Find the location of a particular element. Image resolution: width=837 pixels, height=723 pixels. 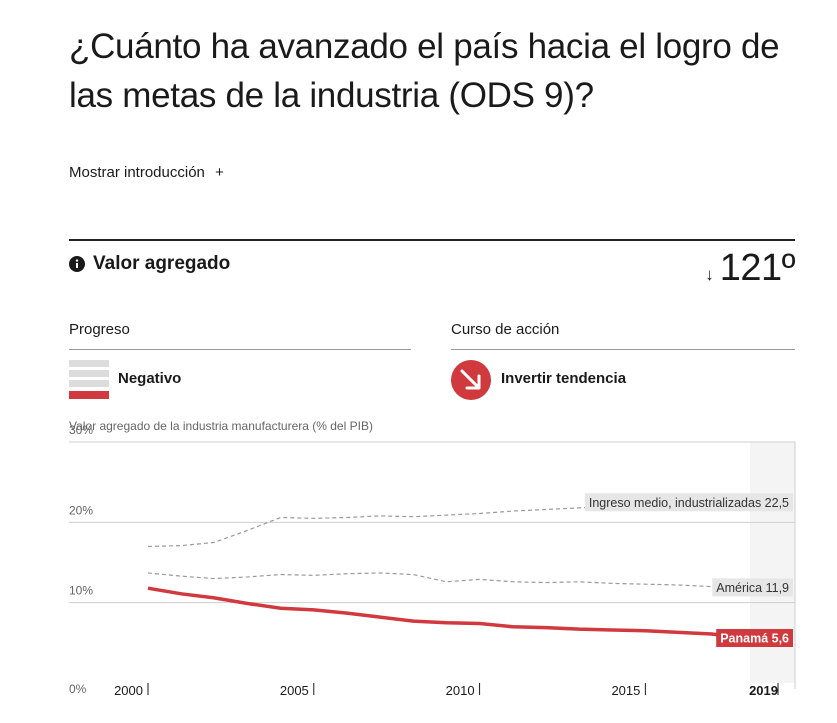

series-label-text: Ingreso medio, industrializadas 22,5 is located at coordinates (689, 503).